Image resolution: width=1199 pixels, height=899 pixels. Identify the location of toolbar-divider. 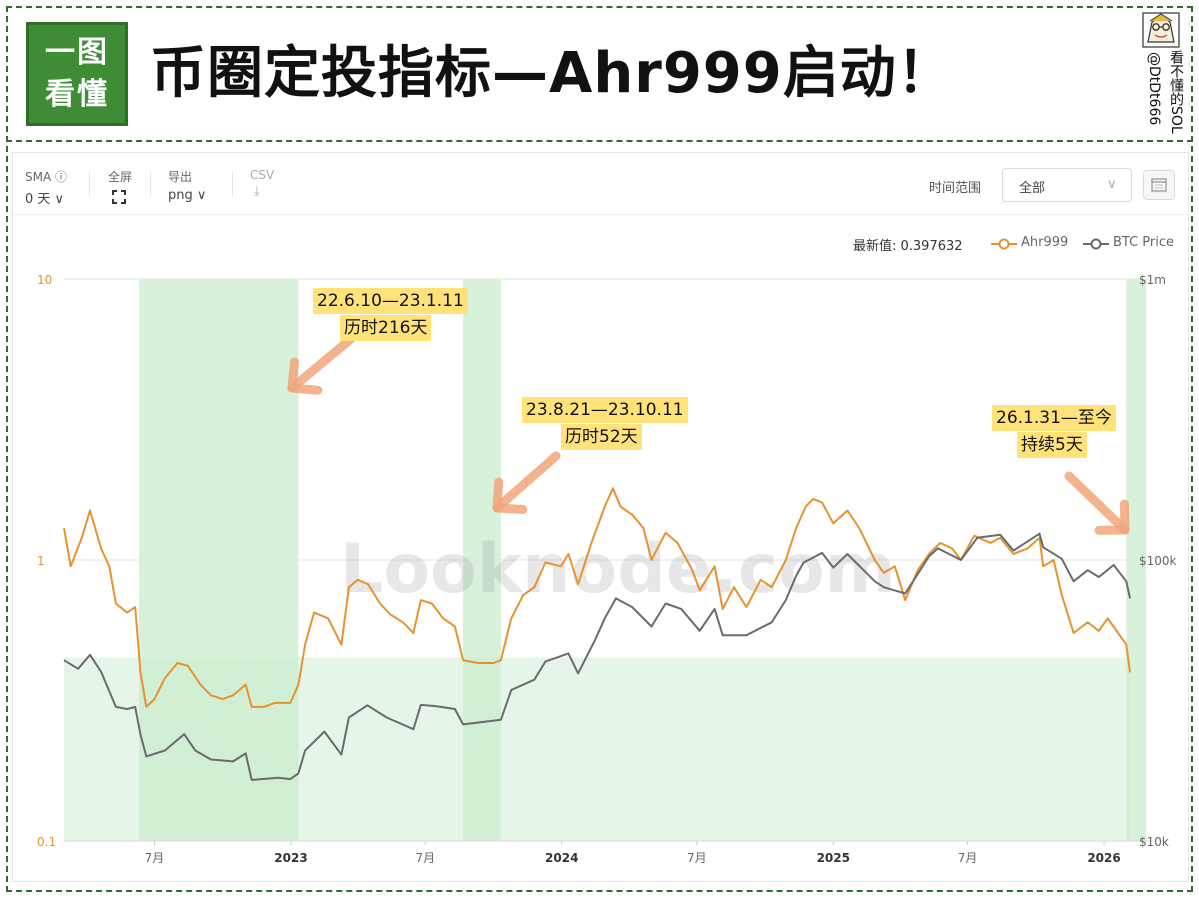
(600, 214).